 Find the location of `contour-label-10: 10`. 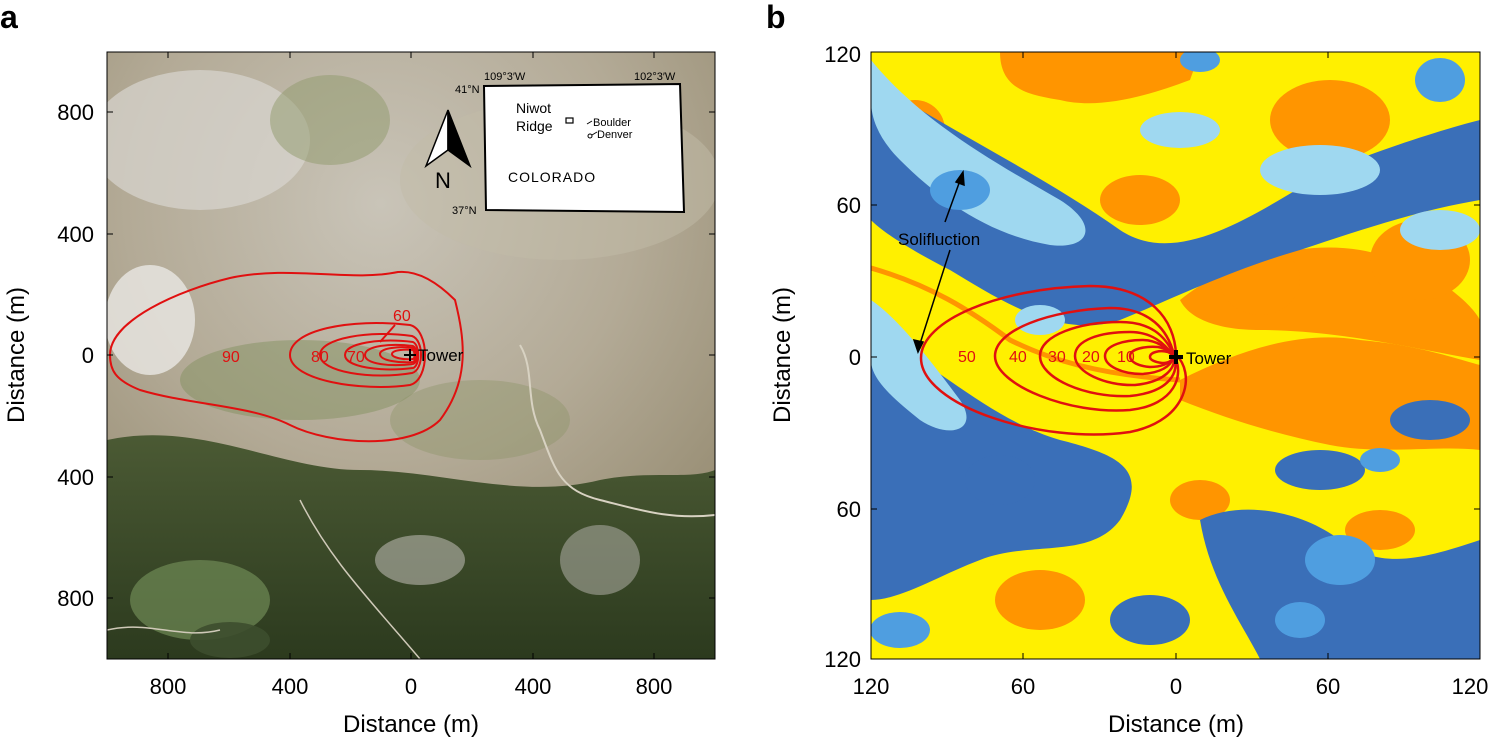

contour-label-10: 10 is located at coordinates (1126, 357).